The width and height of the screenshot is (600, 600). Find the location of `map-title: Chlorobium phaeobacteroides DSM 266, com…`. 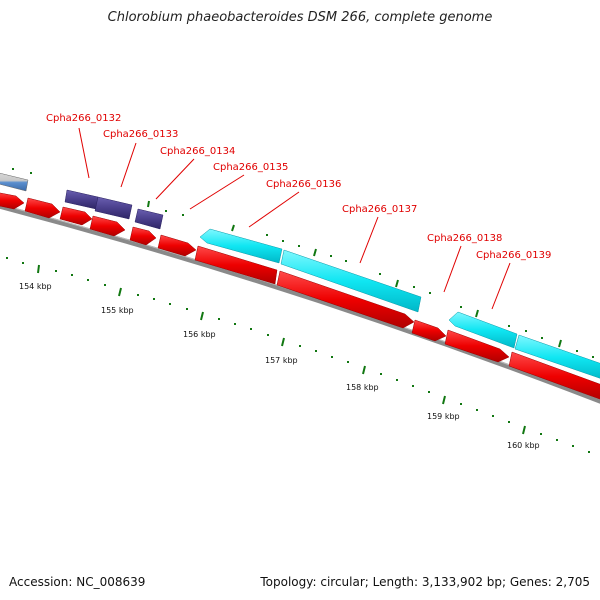

map-title: Chlorobium phaeobacteroides DSM 266, com… is located at coordinates (300, 17).